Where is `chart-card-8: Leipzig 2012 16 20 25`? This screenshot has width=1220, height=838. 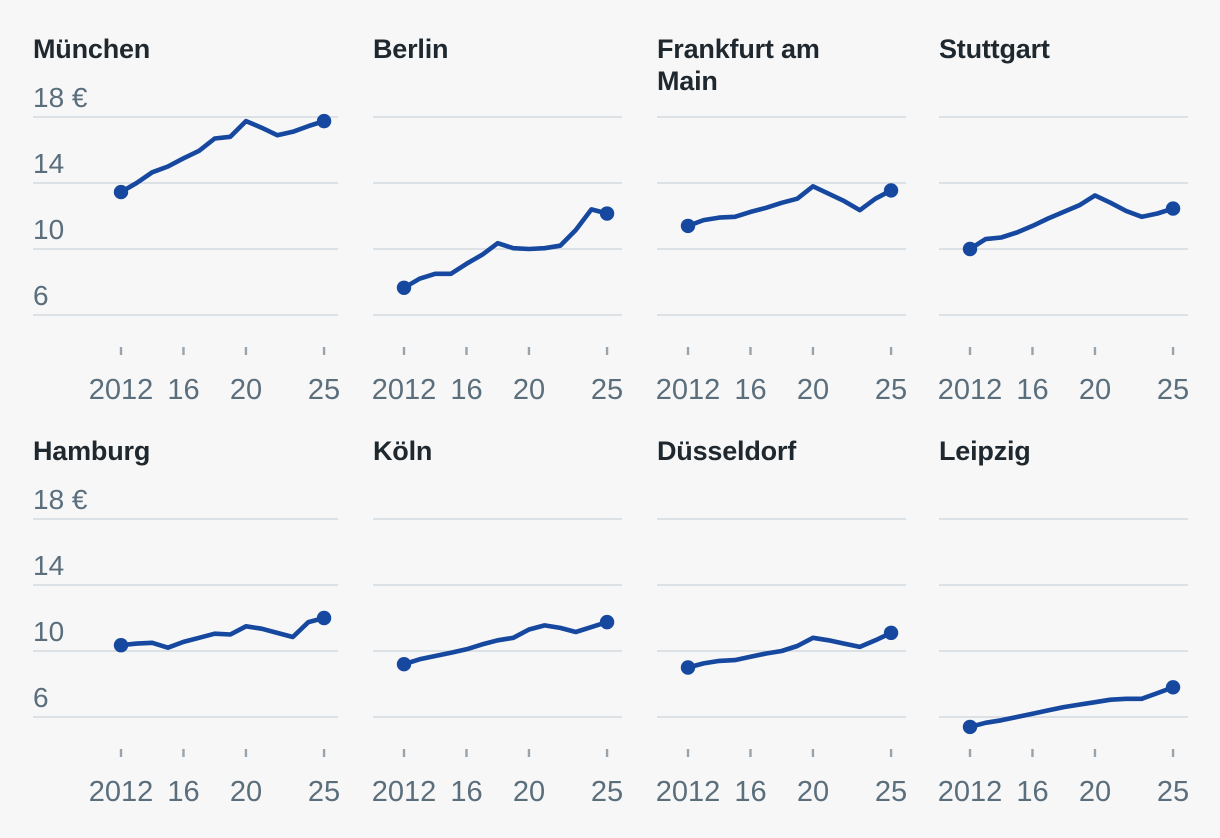 chart-card-8: Leipzig 2012 16 20 25 is located at coordinates (1063, 621).